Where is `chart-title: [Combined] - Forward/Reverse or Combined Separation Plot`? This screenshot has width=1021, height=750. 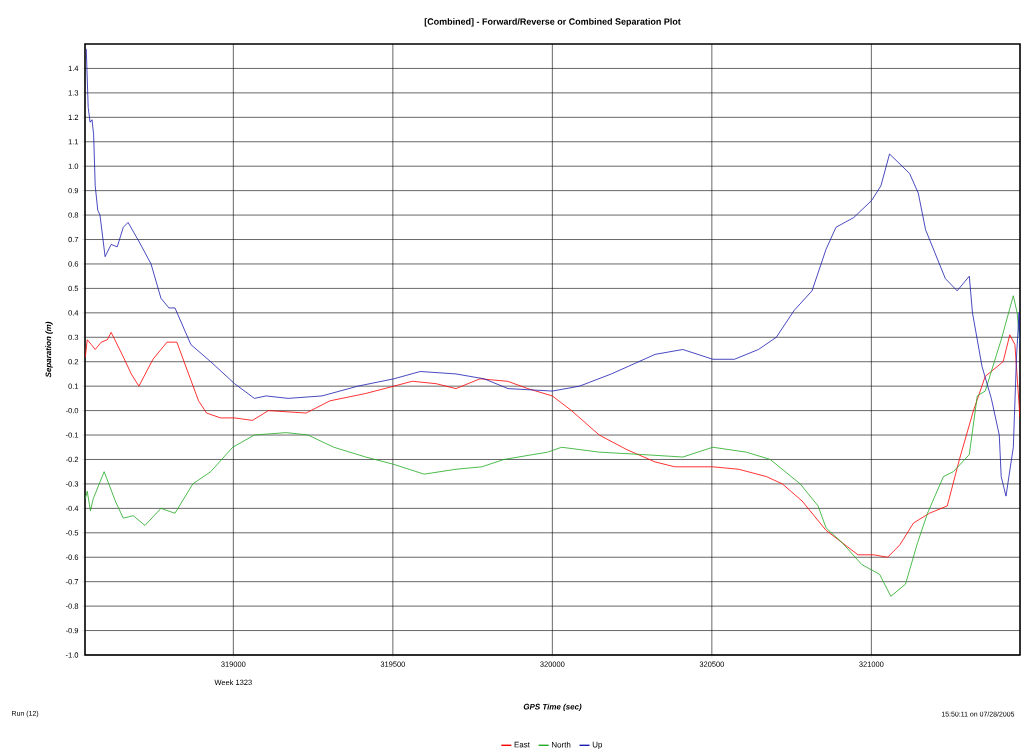
chart-title: [Combined] - Forward/Reverse or Combined Separation Plot is located at coordinates (552, 22).